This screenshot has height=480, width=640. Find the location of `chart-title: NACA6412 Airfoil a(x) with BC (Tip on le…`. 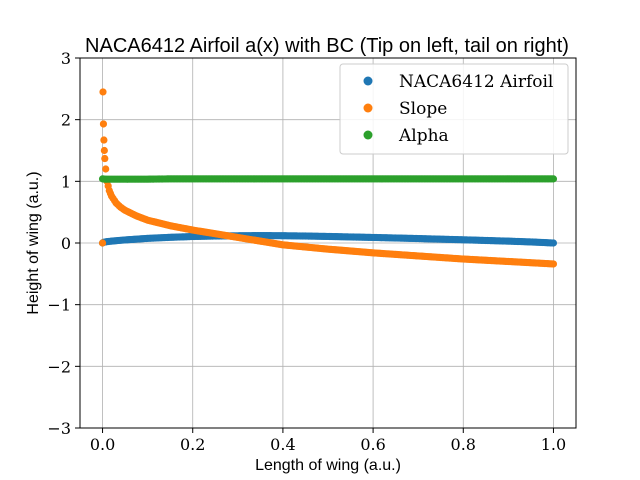

chart-title: NACA6412 Airfoil a(x) with BC (Tip on le… is located at coordinates (327, 46).